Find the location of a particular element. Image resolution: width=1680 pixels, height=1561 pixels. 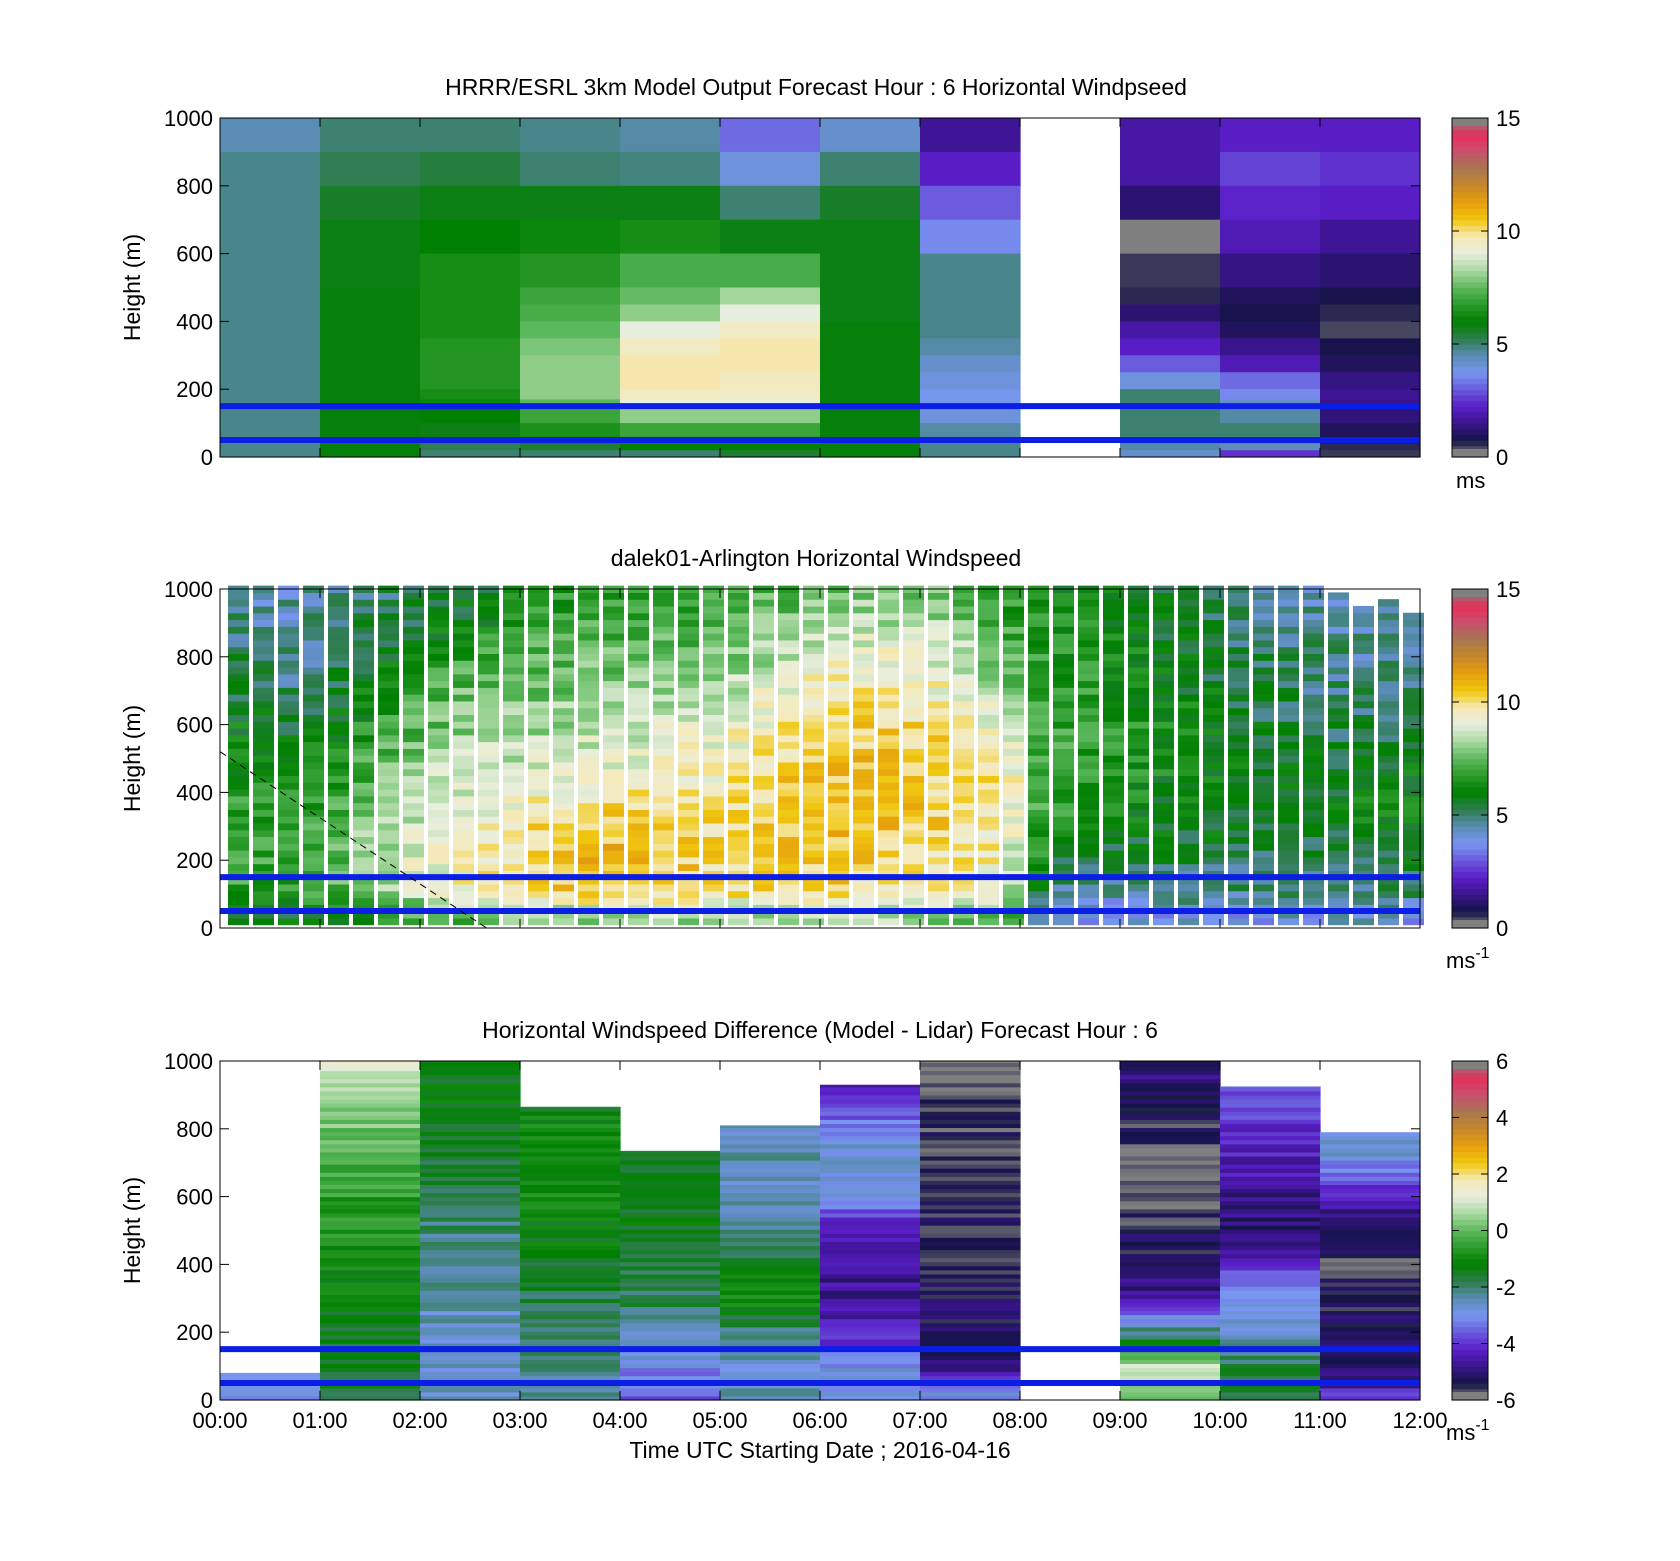

colorbar-overflow-cap is located at coordinates (1470, 593).